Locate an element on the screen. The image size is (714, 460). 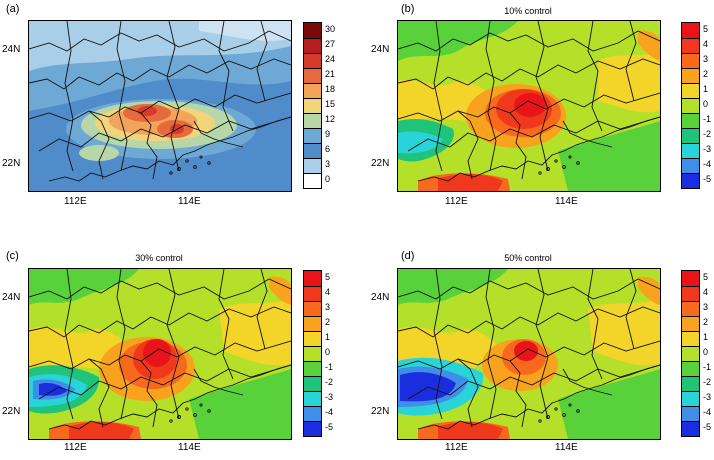
colorbar-labels: 30 27 24 21 18 15 12 9 6 3 0 is located at coordinates (340, 104).